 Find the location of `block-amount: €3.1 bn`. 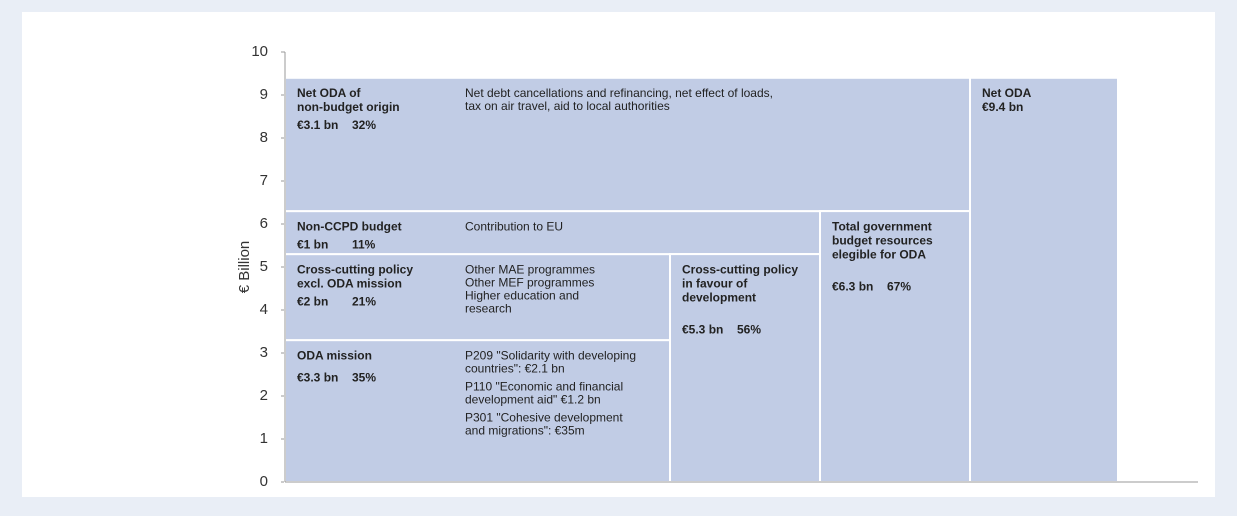

block-amount: €3.1 bn is located at coordinates (317, 125).